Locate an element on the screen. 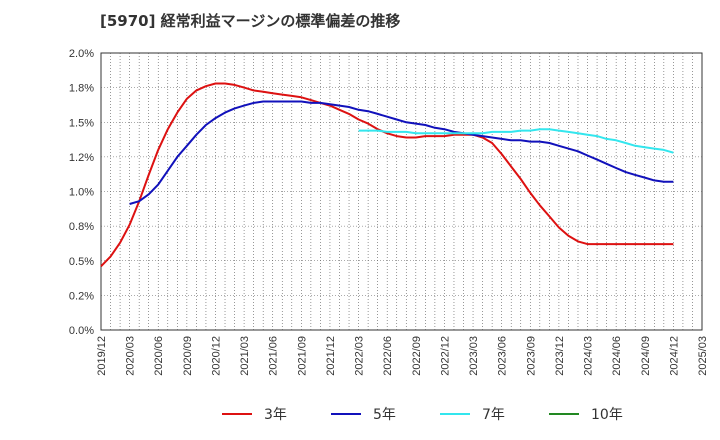 The height and width of the screenshot is (440, 720). x-tick-label: 2019/12 is located at coordinates (102, 356).